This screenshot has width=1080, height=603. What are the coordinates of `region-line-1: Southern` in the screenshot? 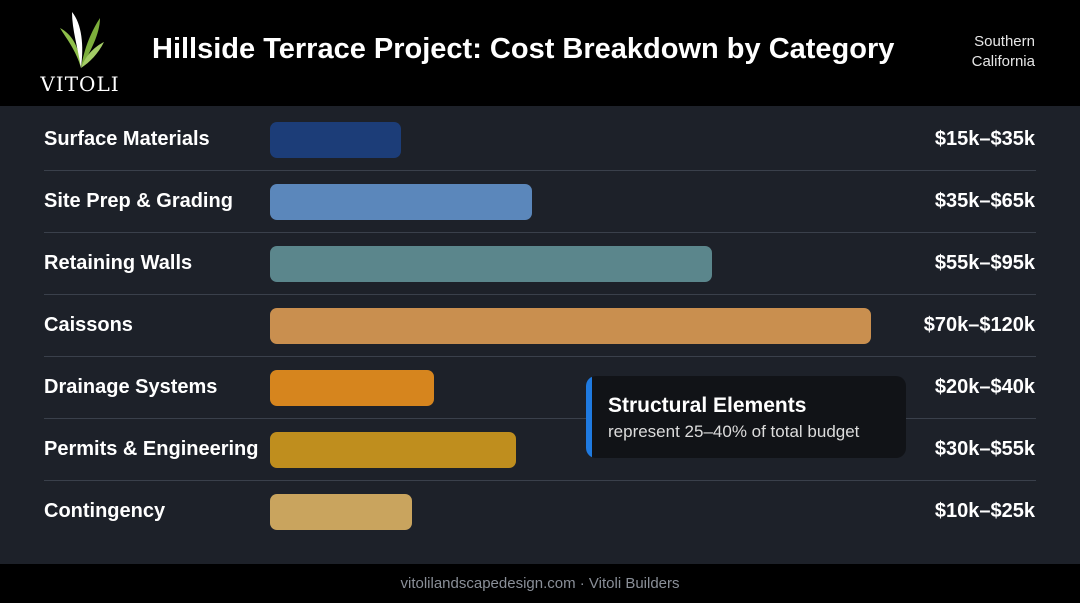 It's located at (1004, 41).